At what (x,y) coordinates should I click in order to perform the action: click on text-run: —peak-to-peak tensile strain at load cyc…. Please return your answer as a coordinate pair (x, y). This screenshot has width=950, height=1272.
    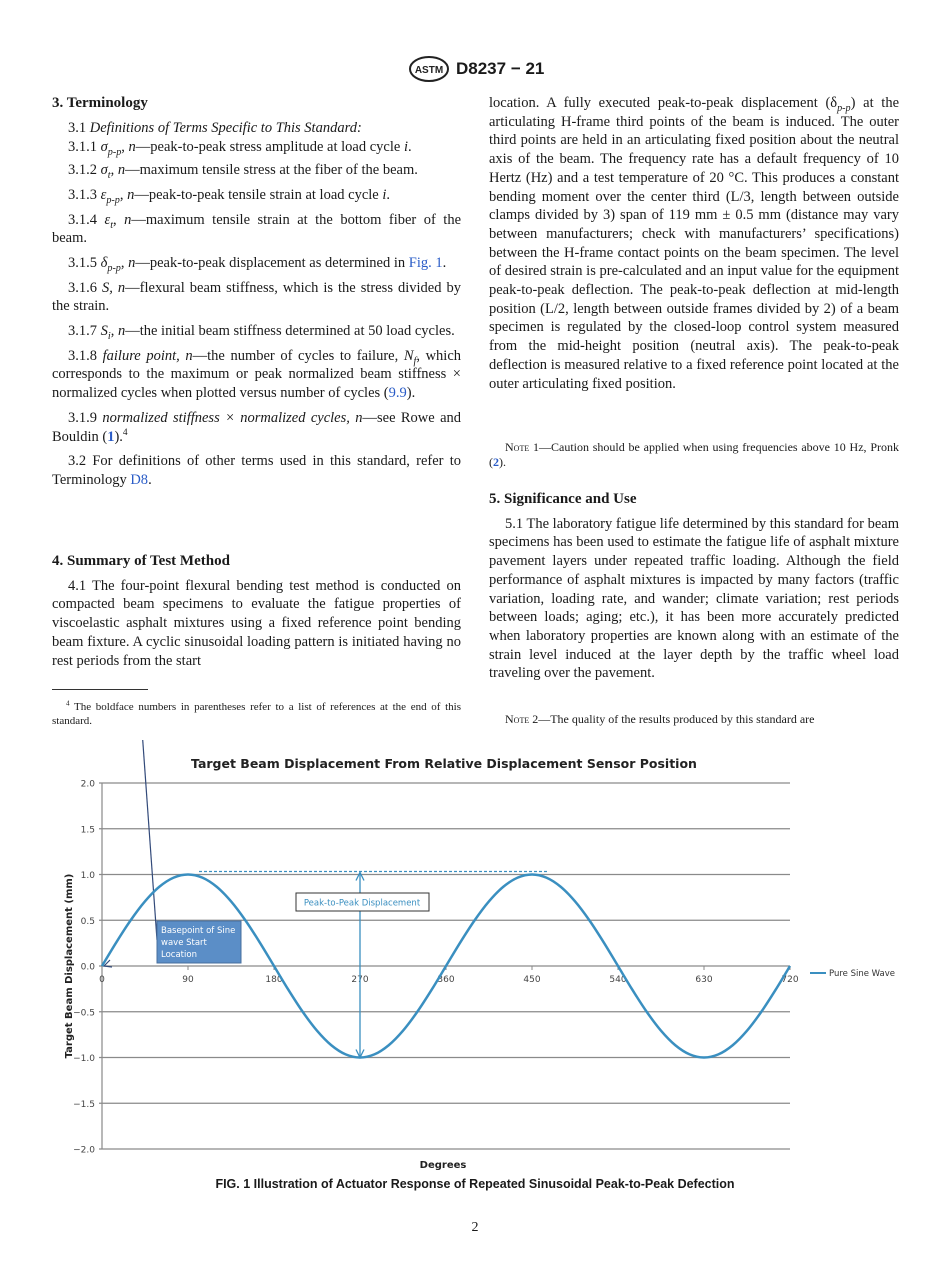
    Looking at the image, I should click on (258, 194).